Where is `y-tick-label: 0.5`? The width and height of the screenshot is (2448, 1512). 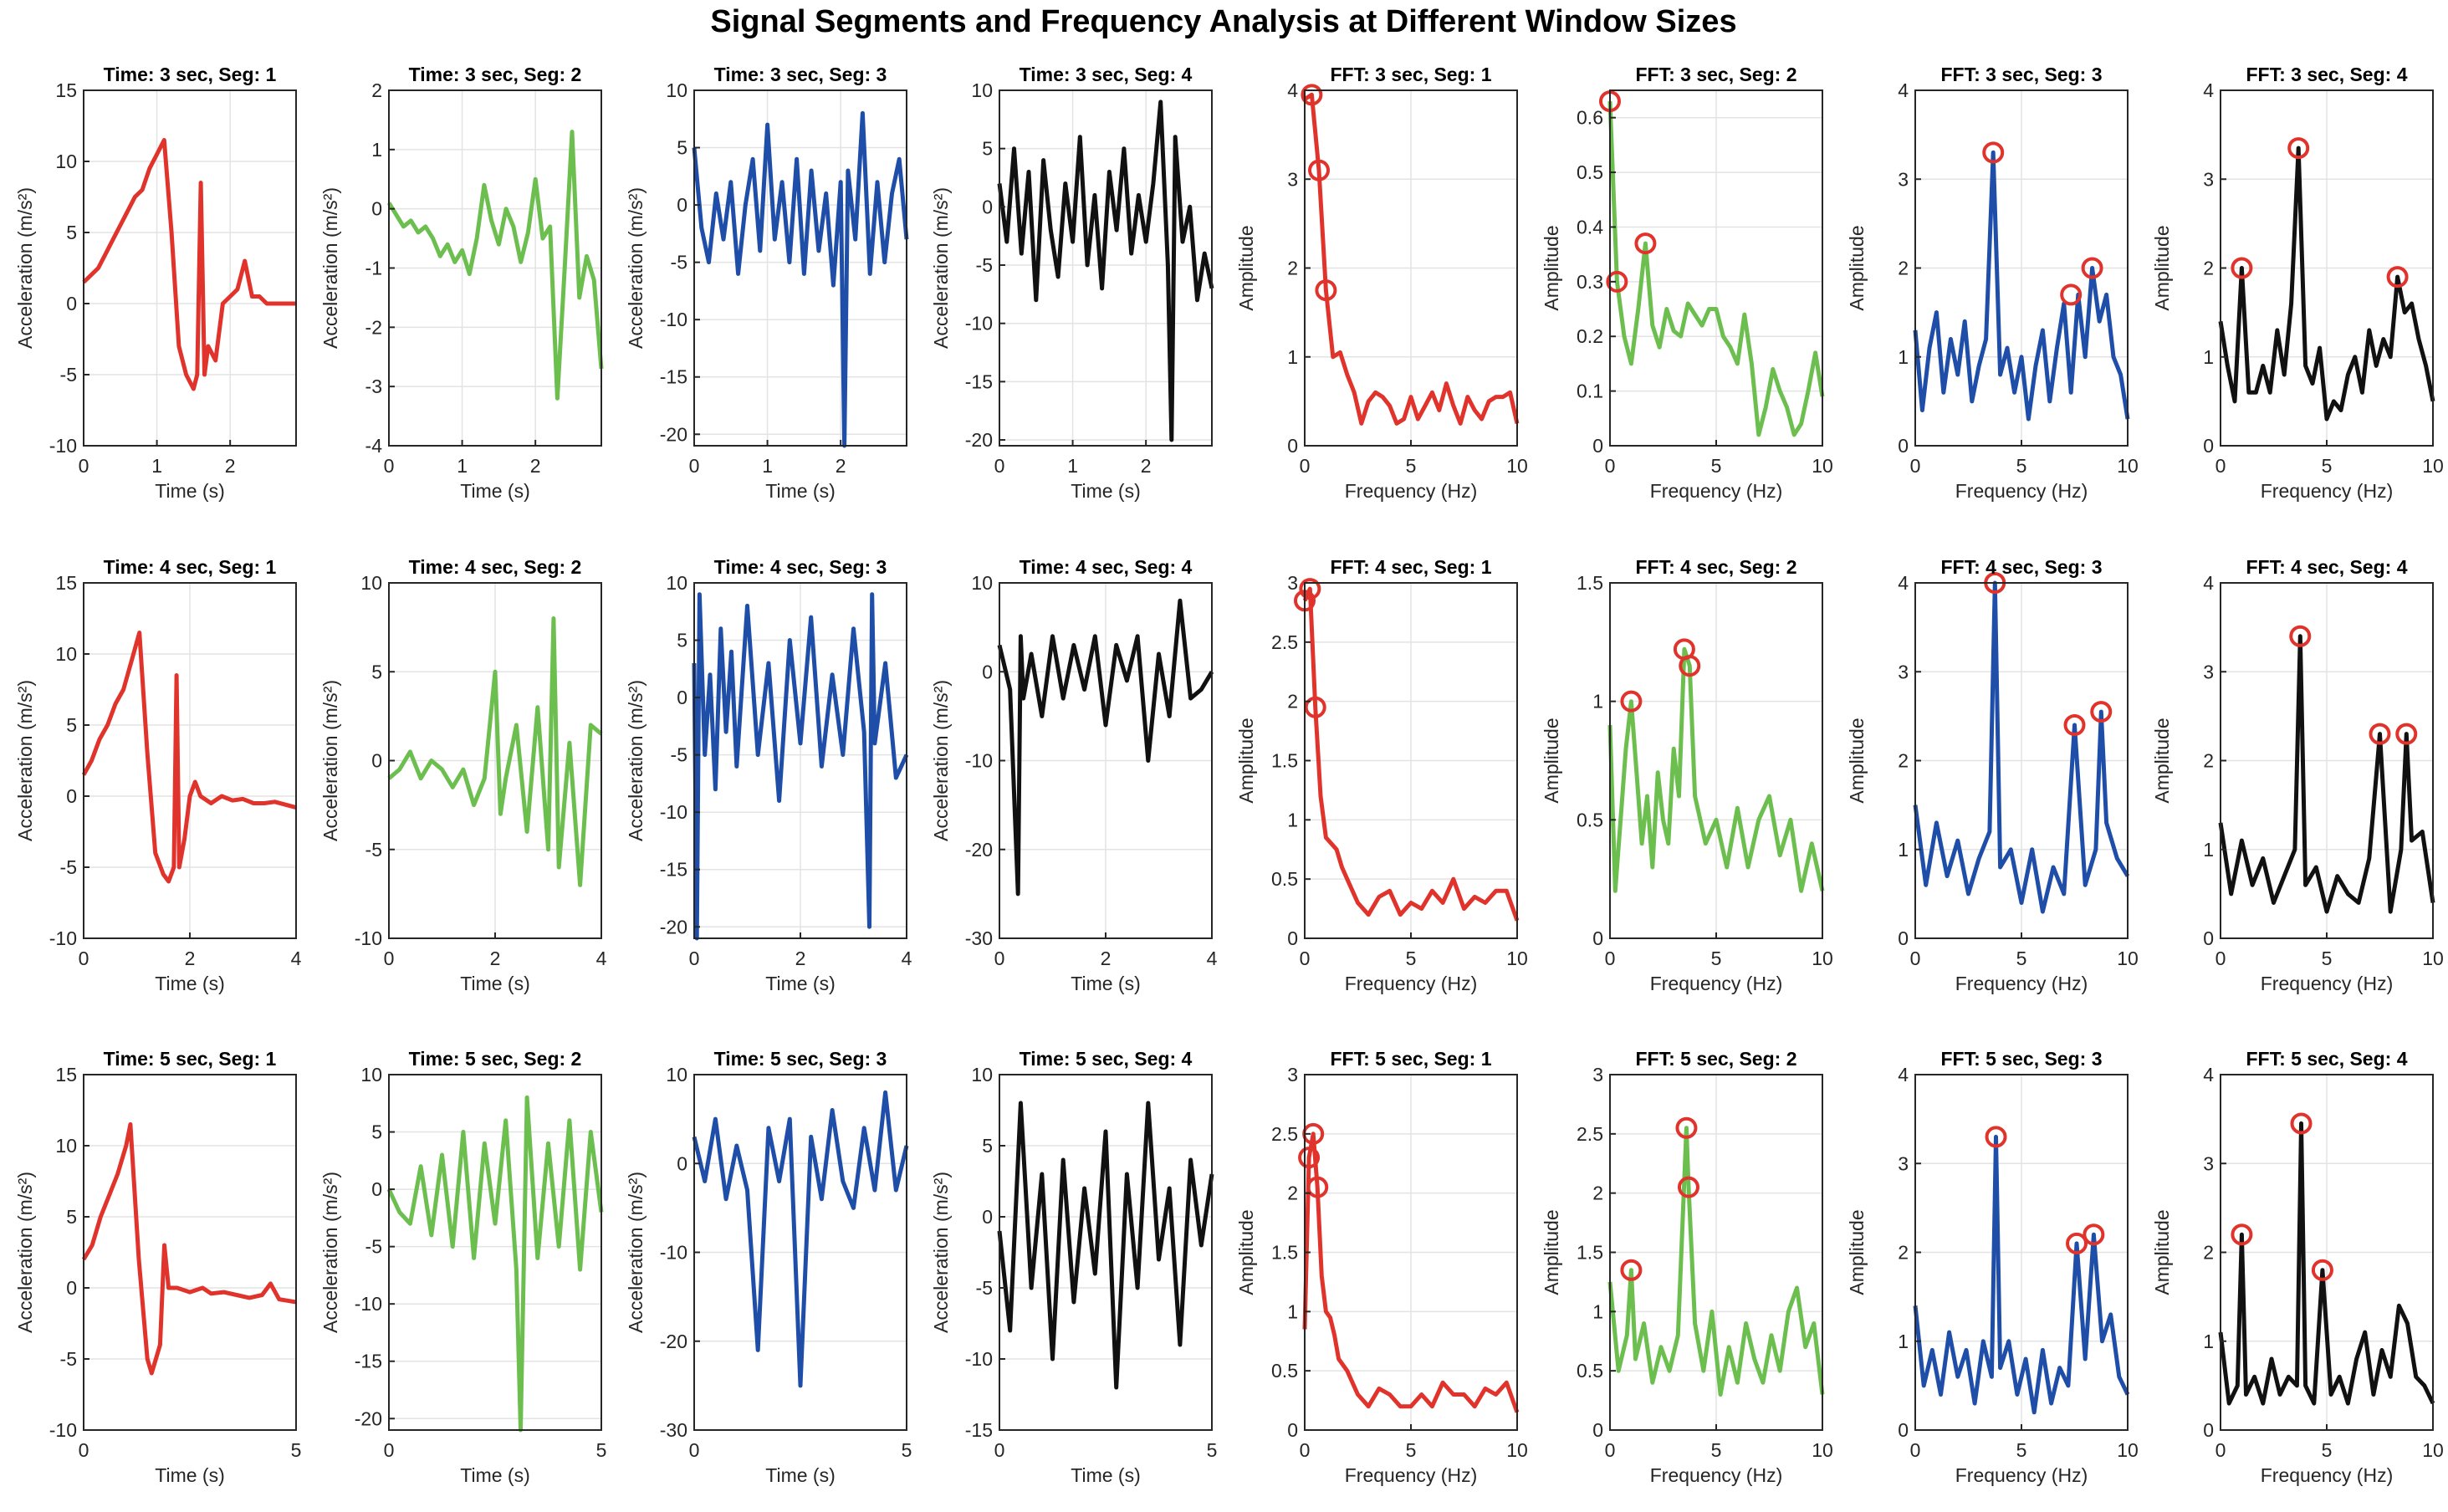 y-tick-label: 0.5 is located at coordinates (1284, 1371).